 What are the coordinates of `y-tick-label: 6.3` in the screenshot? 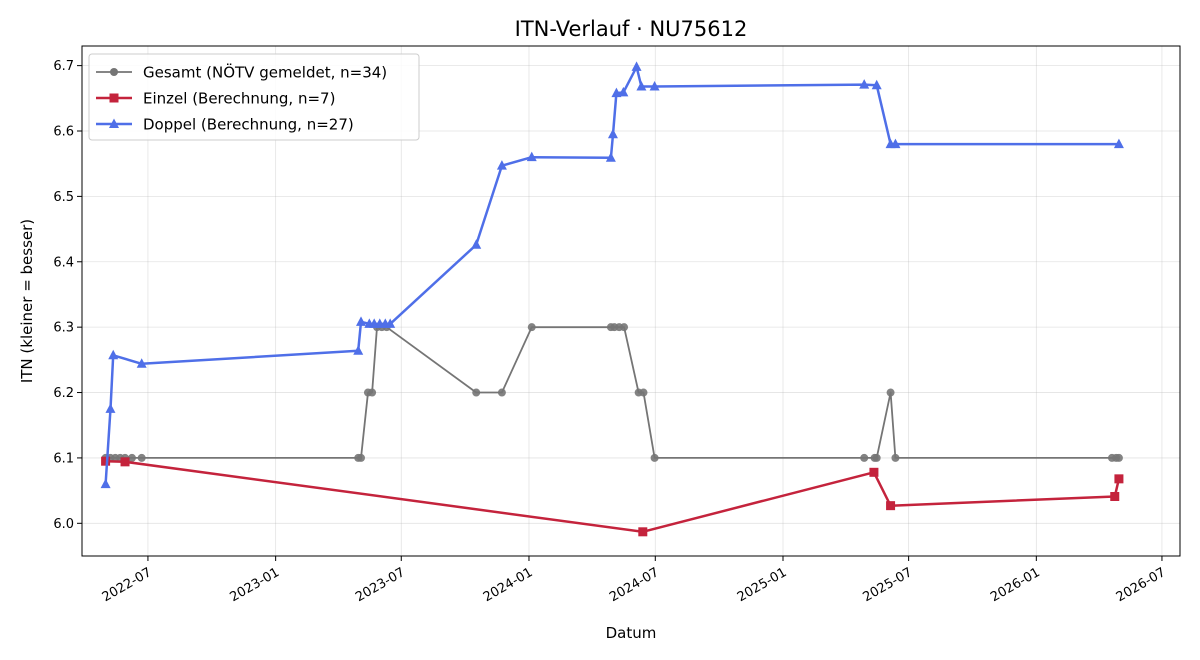 It's located at (63, 328).